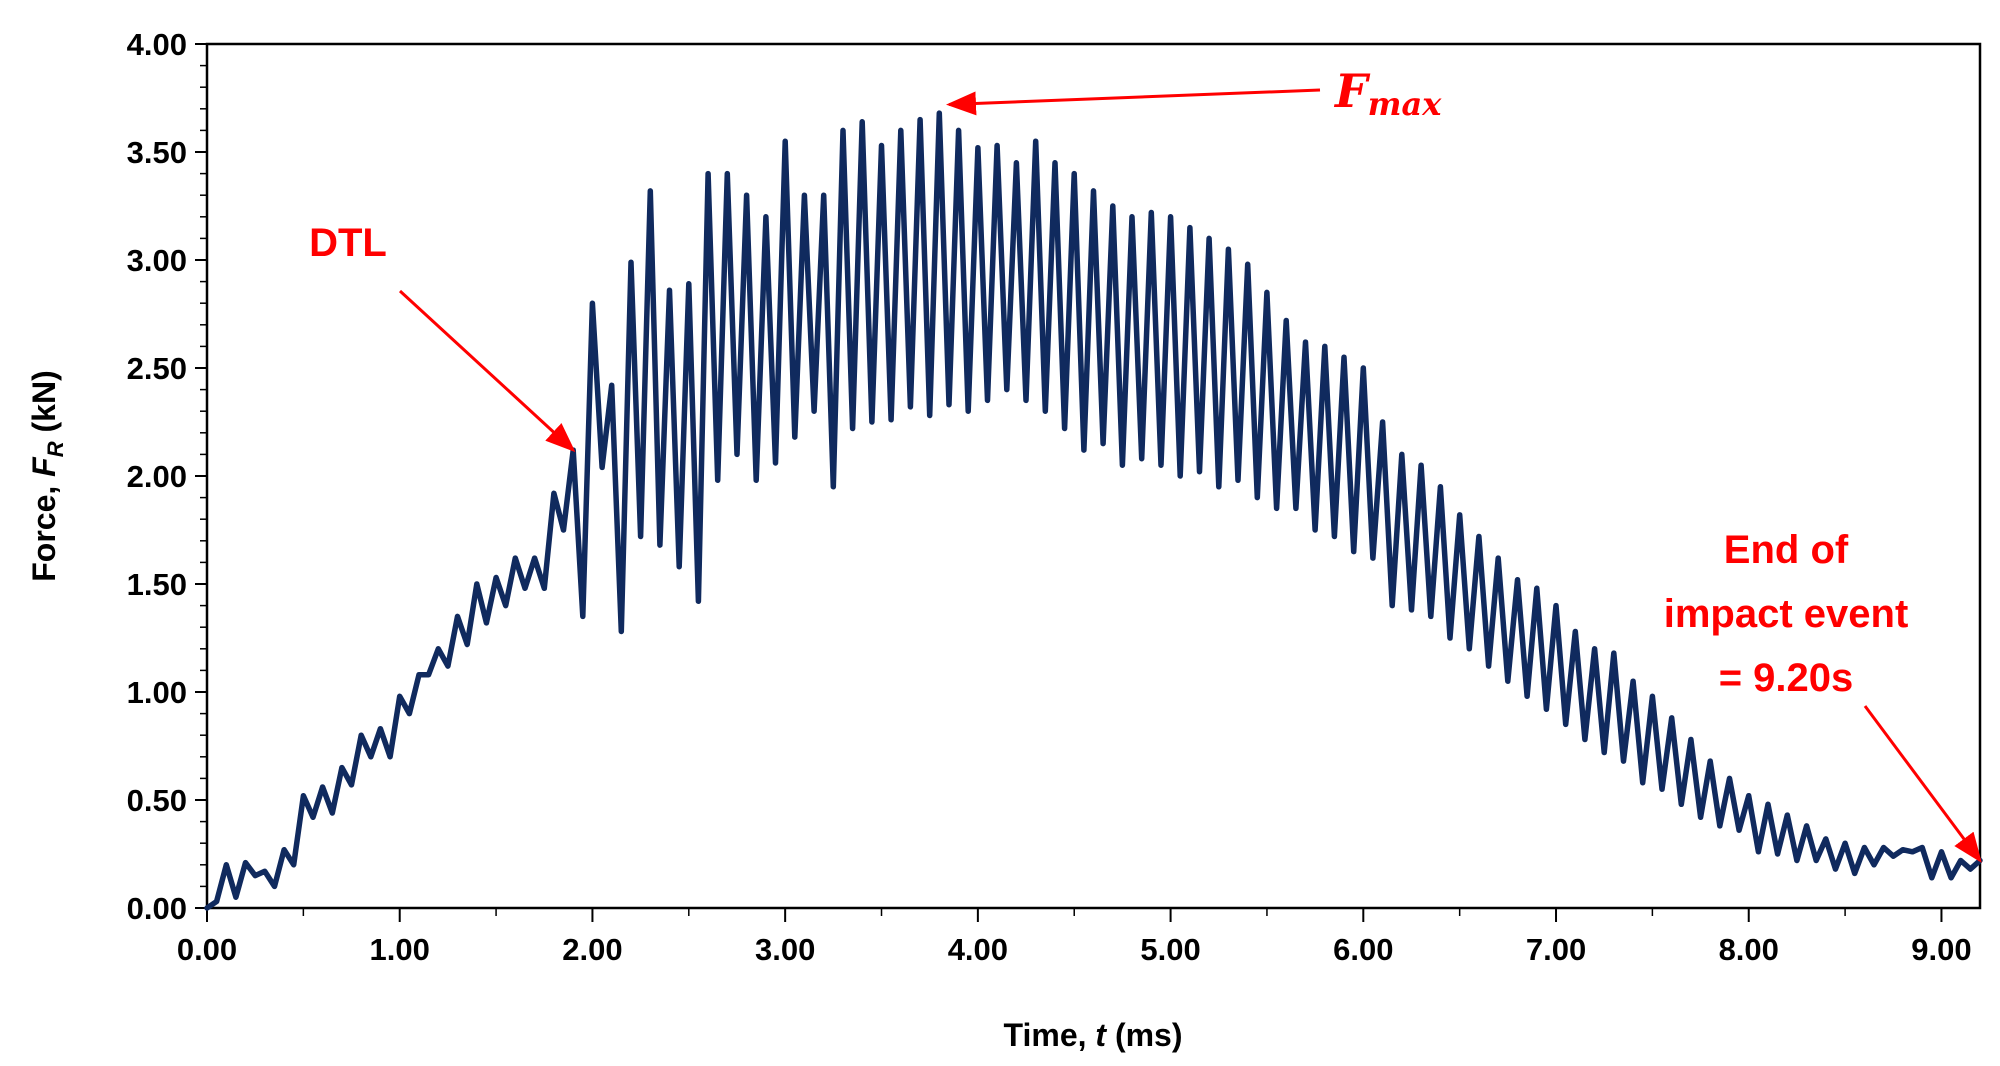 Image resolution: width=2000 pixels, height=1066 pixels. I want to click on fmax-label: Fmax, so click(1387, 93).